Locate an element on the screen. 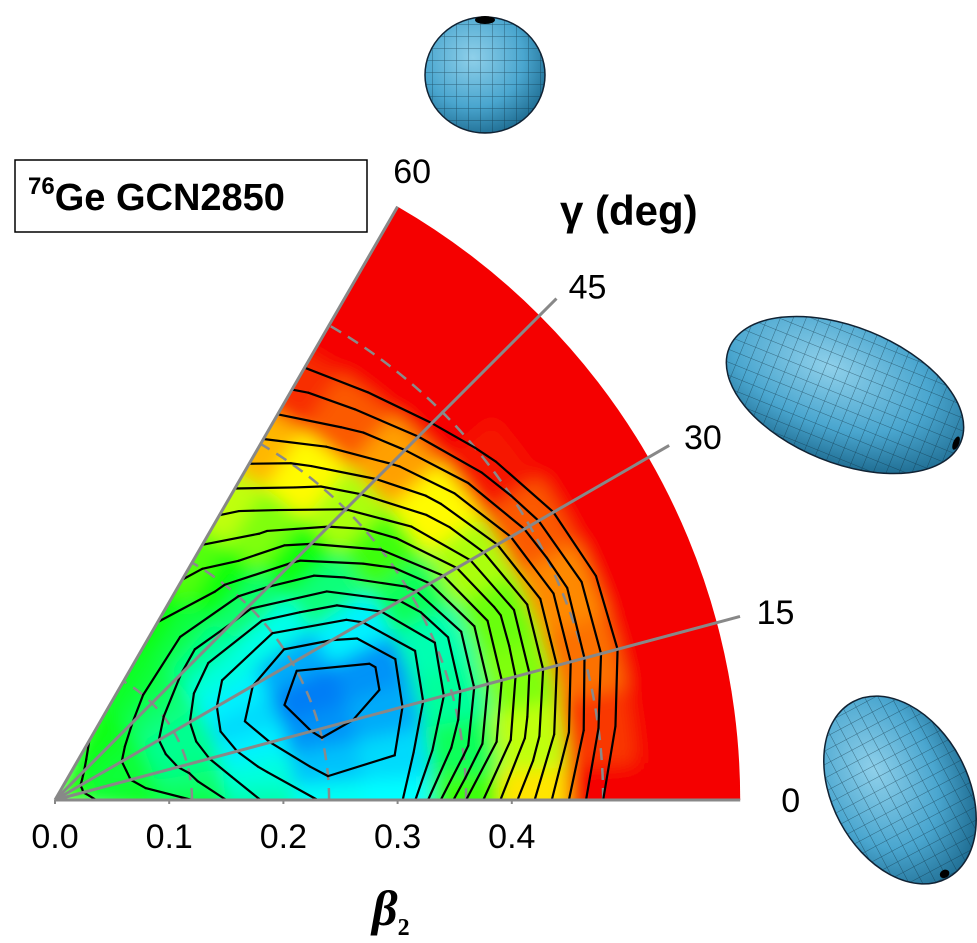 This screenshot has width=977, height=943. title: 76Ge GCN2850 is located at coordinates (156, 196).